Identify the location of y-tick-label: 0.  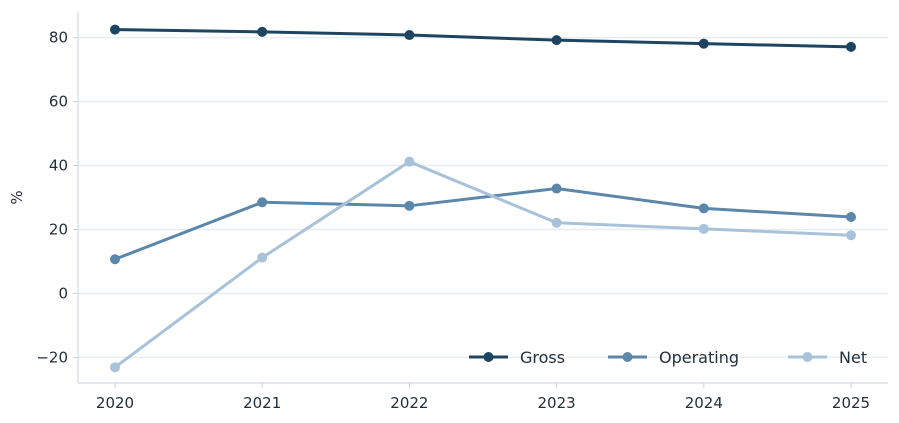
(63, 293).